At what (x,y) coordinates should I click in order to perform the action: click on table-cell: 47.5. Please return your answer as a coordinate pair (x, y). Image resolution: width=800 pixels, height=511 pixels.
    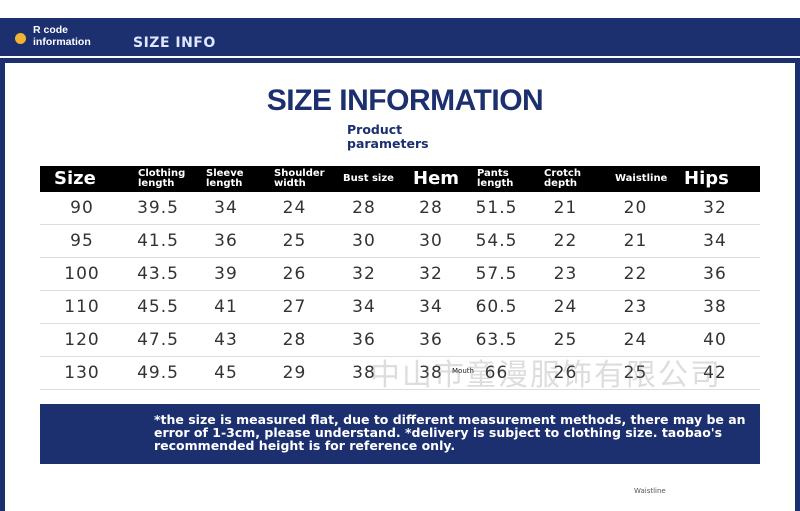
    Looking at the image, I should click on (158, 340).